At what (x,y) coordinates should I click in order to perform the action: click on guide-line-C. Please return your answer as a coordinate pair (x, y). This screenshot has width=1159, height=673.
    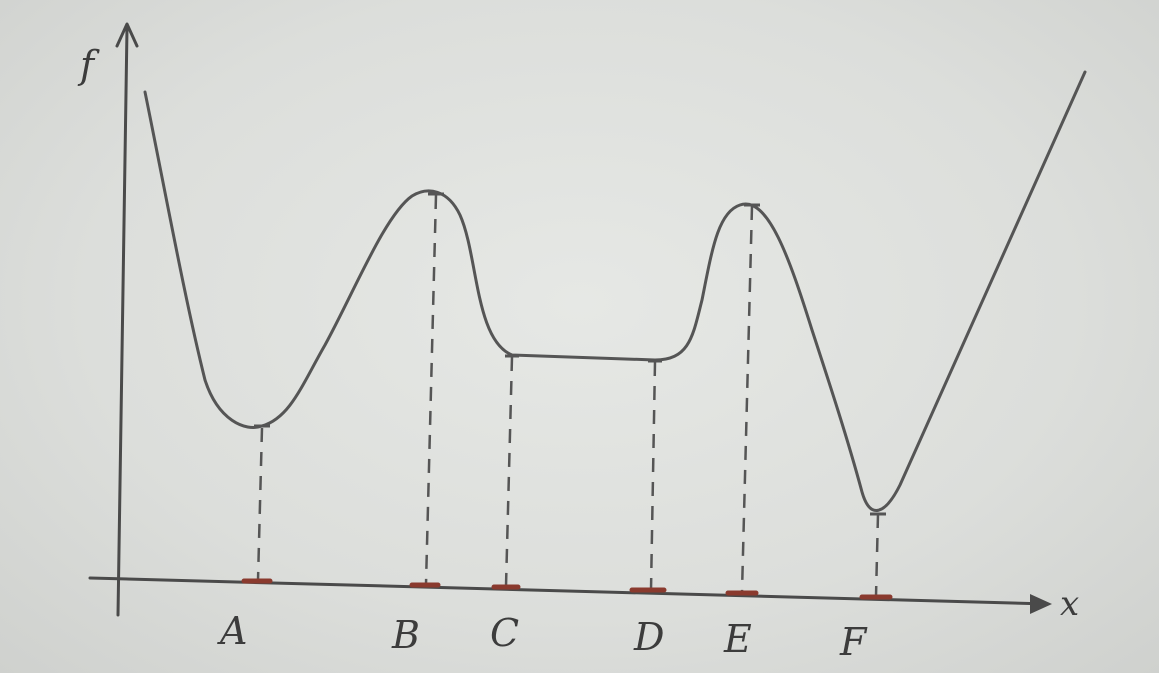
    Looking at the image, I should click on (509, 471).